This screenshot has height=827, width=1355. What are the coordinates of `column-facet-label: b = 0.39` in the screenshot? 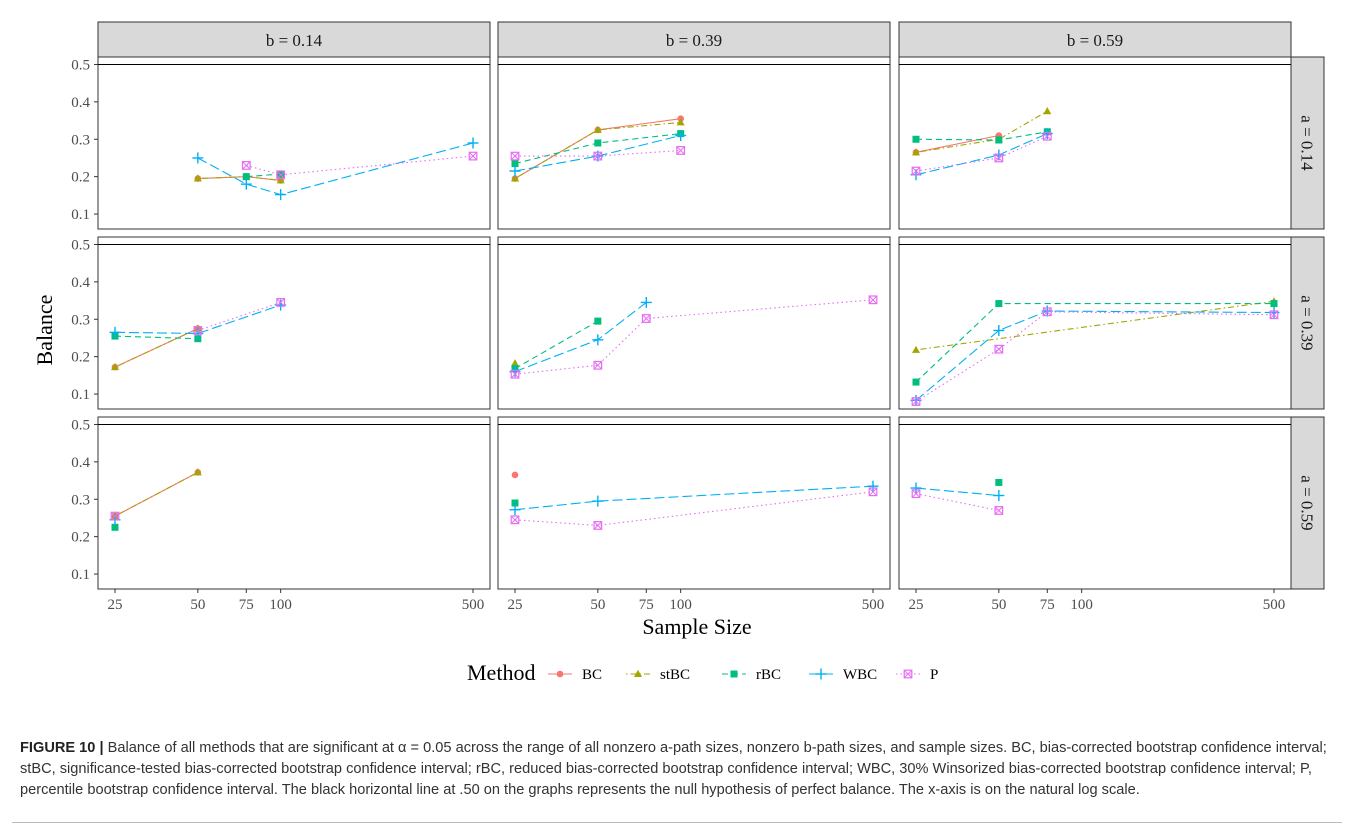 It's located at (694, 40).